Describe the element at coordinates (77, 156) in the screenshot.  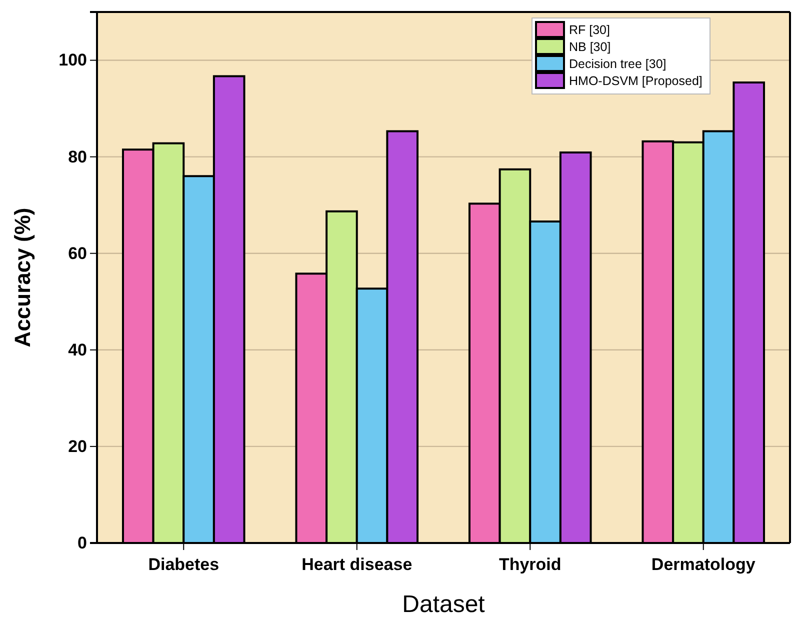
I see `y-tick-label: 80` at that location.